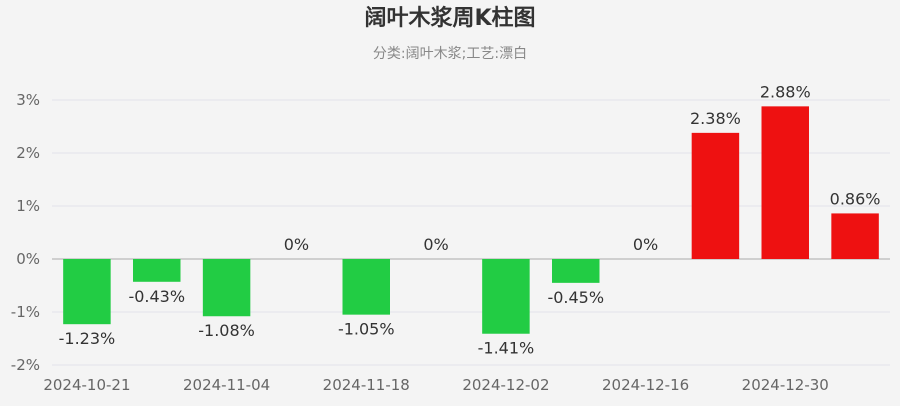 Image resolution: width=900 pixels, height=406 pixels. I want to click on y-tick-label: -2%, so click(25, 365).